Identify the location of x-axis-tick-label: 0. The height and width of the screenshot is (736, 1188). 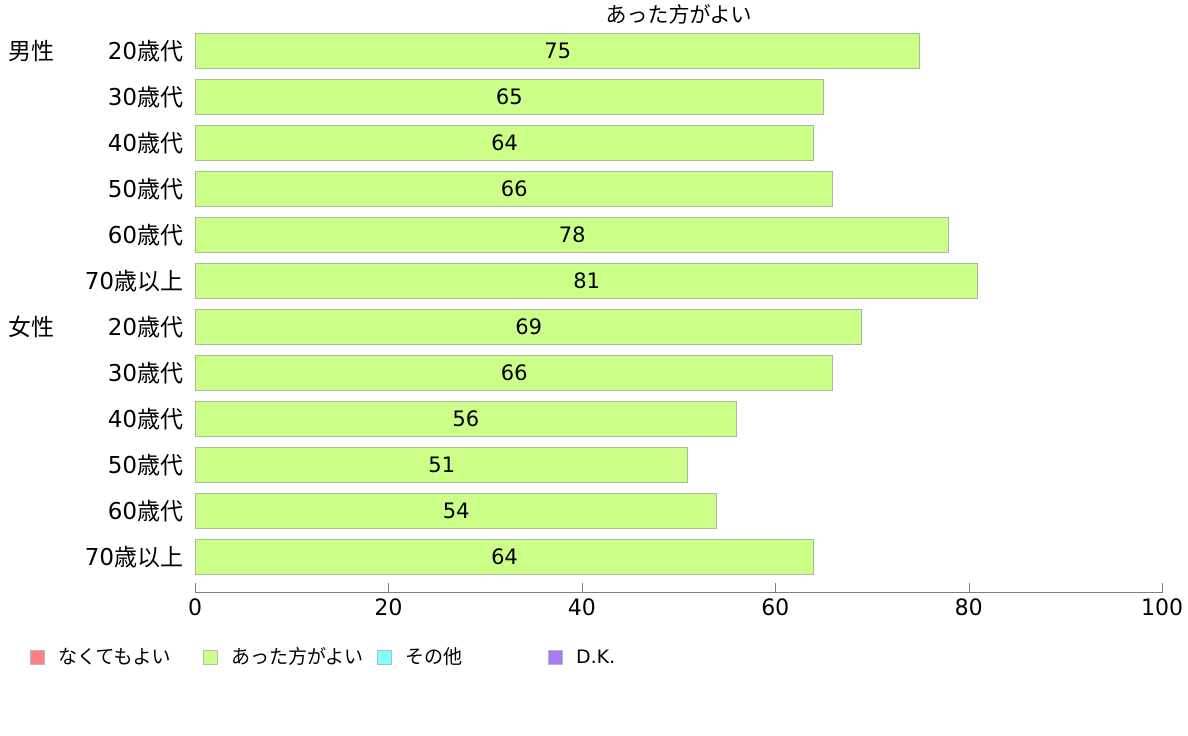
(195, 608).